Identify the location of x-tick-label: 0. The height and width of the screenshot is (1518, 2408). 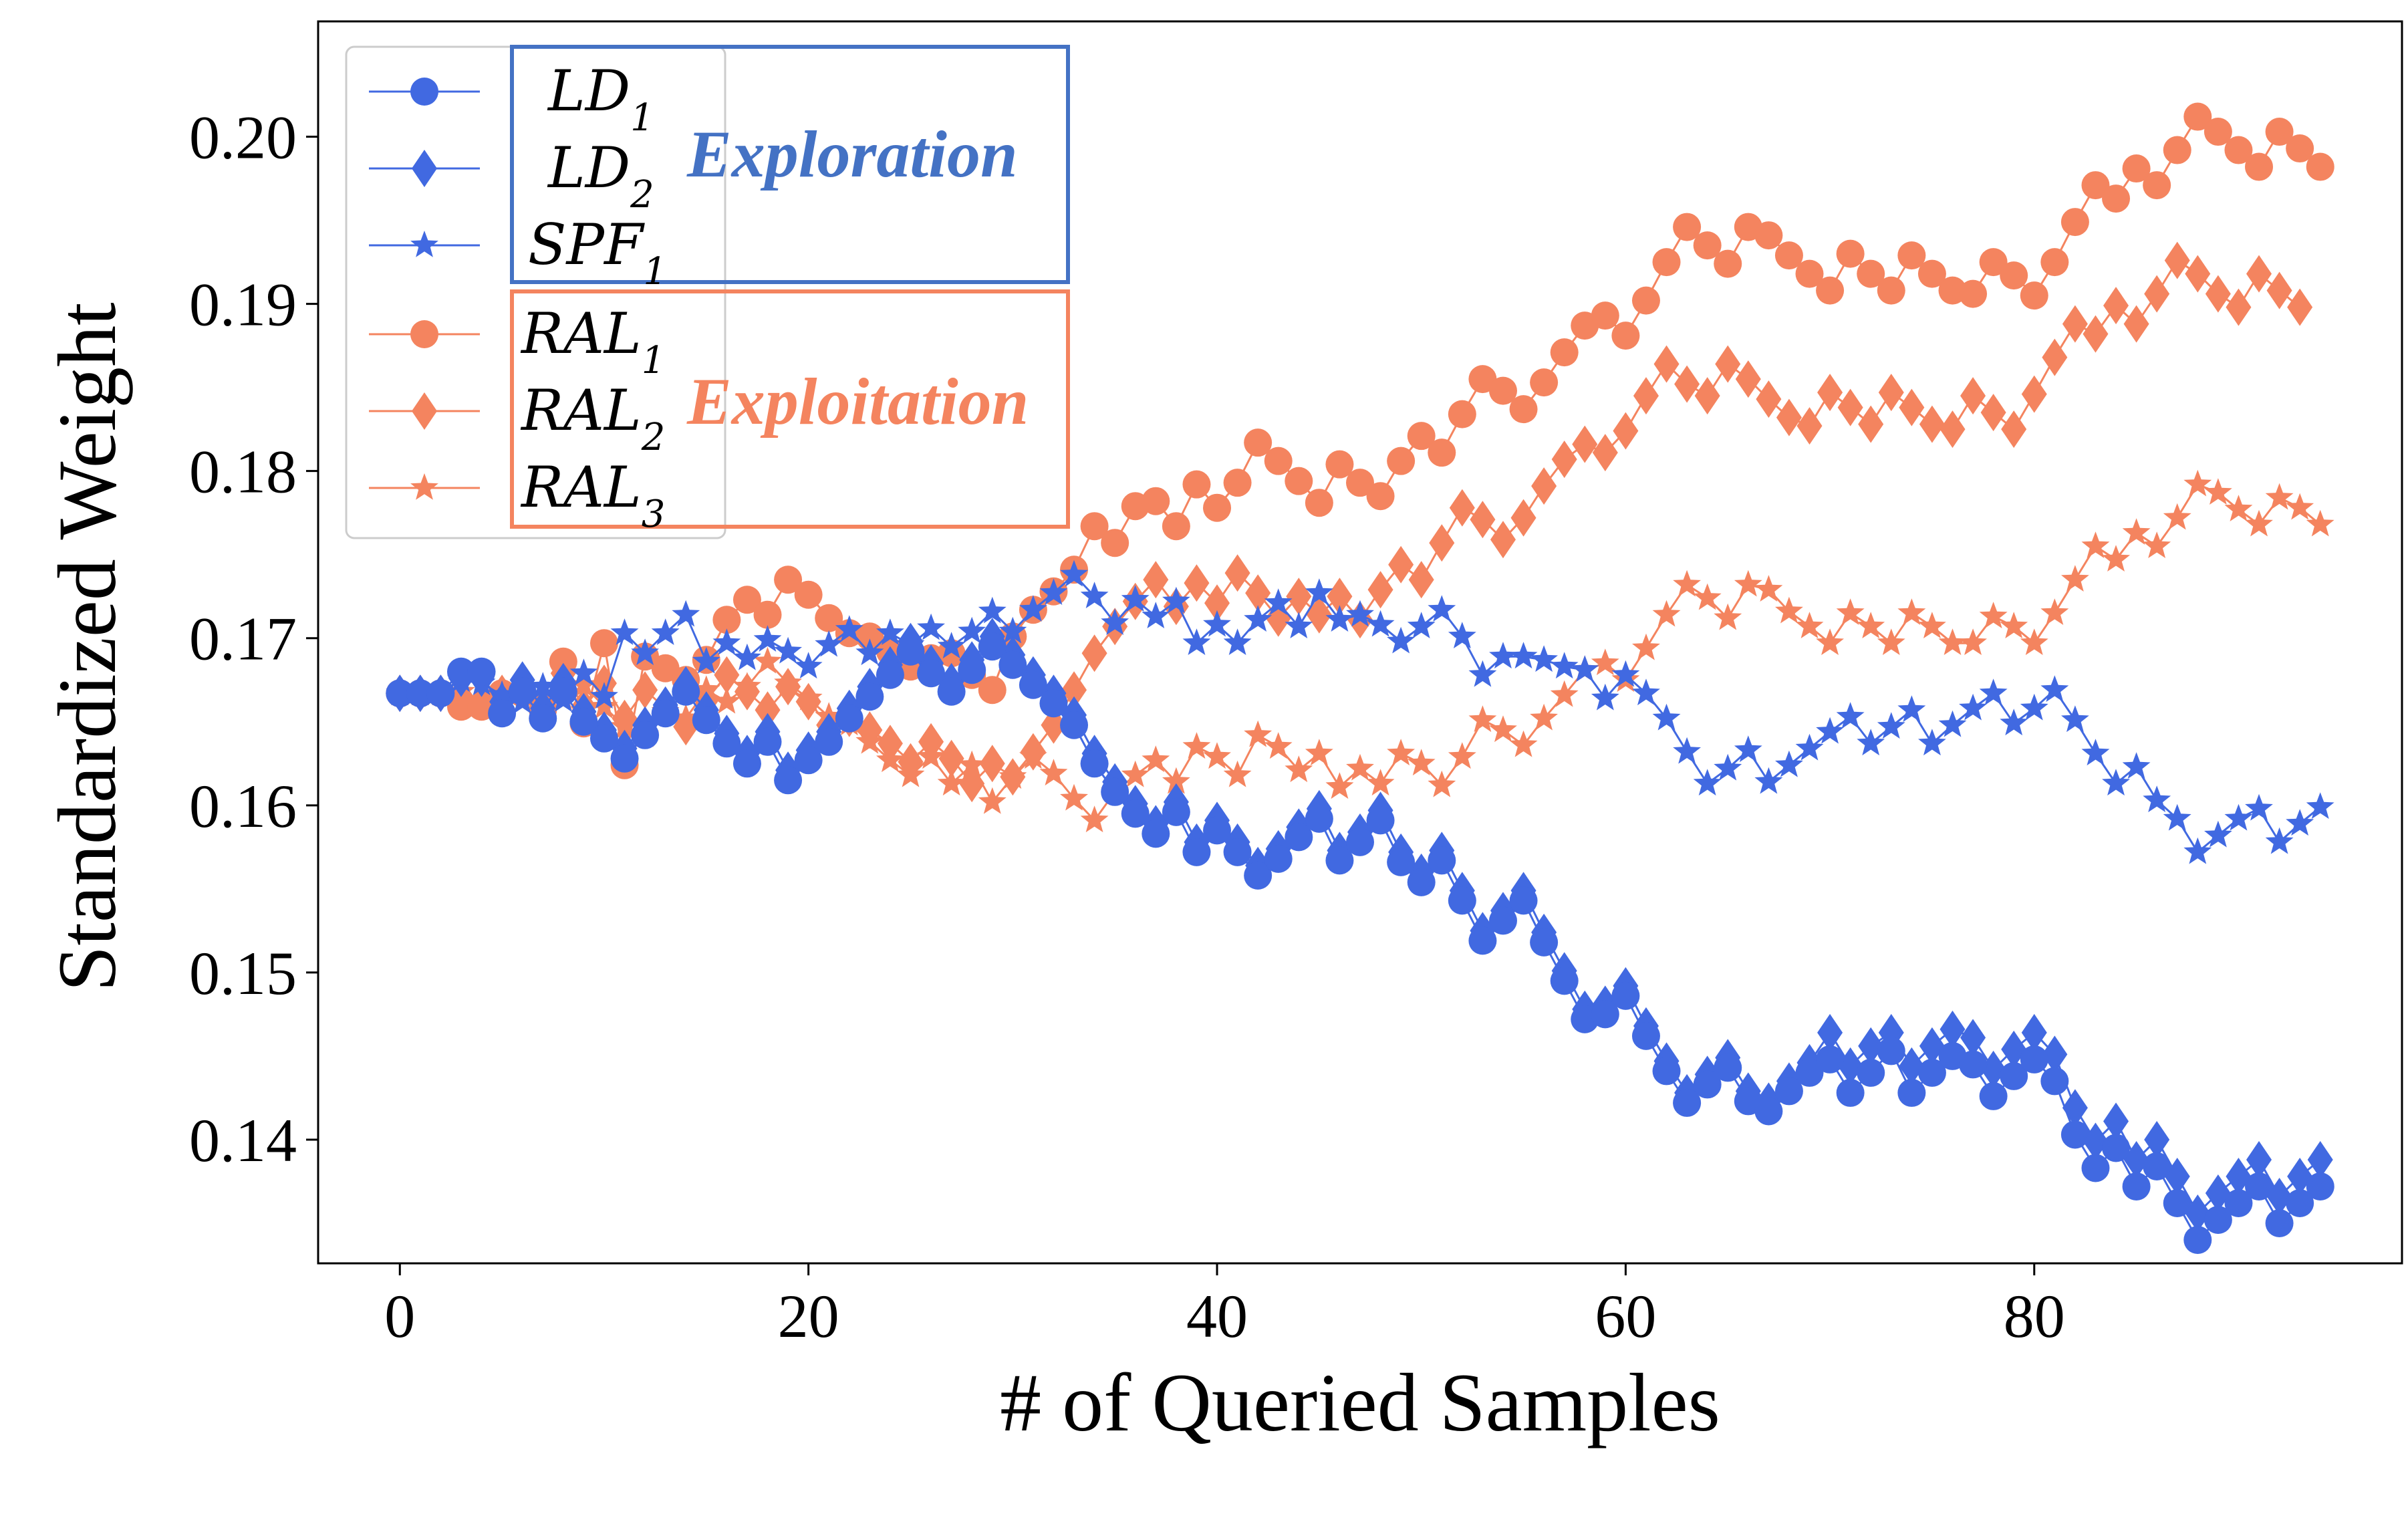
(399, 1316).